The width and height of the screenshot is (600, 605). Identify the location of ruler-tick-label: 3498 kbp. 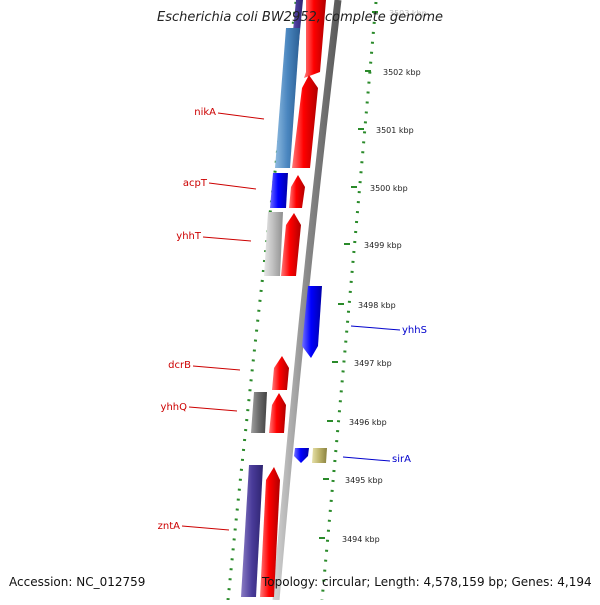
(377, 305).